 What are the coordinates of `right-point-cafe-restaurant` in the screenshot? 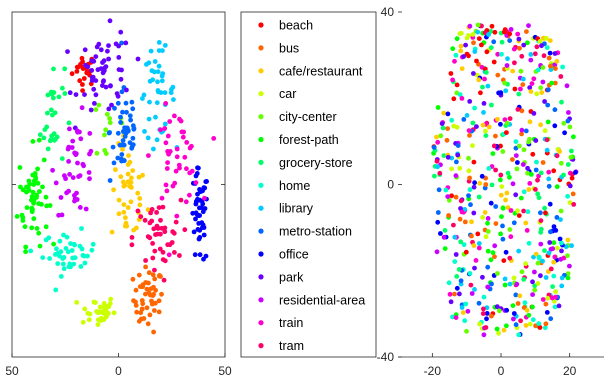 It's located at (559, 151).